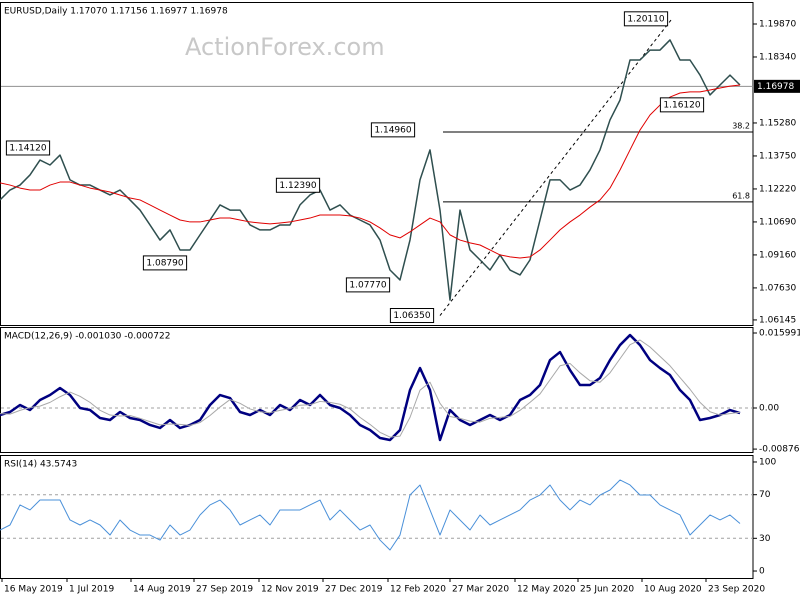  I want to click on y-tick-label: 0.00, so click(769, 409).